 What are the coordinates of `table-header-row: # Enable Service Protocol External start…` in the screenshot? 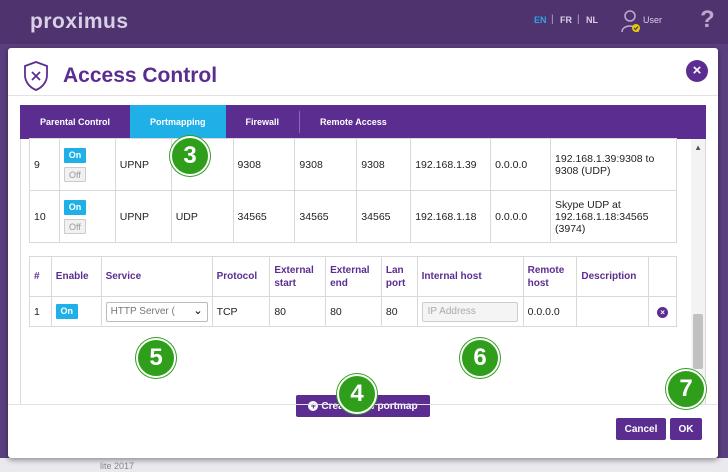 It's located at (353, 276).